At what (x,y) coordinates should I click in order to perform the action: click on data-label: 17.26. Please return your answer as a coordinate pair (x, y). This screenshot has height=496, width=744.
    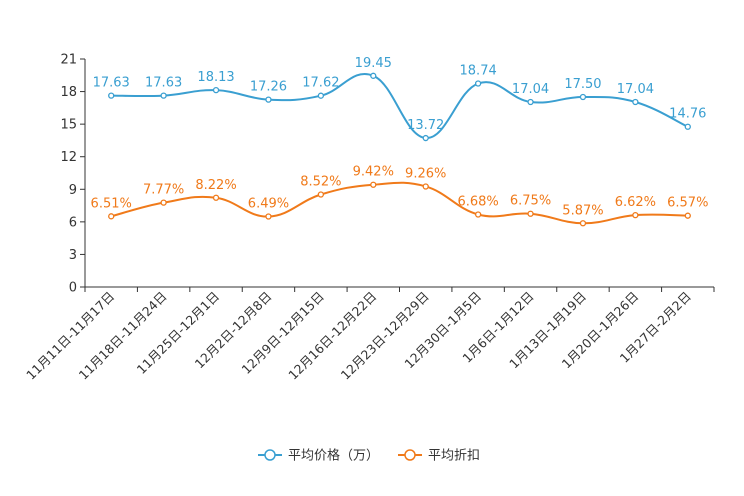
    Looking at the image, I should click on (268, 87).